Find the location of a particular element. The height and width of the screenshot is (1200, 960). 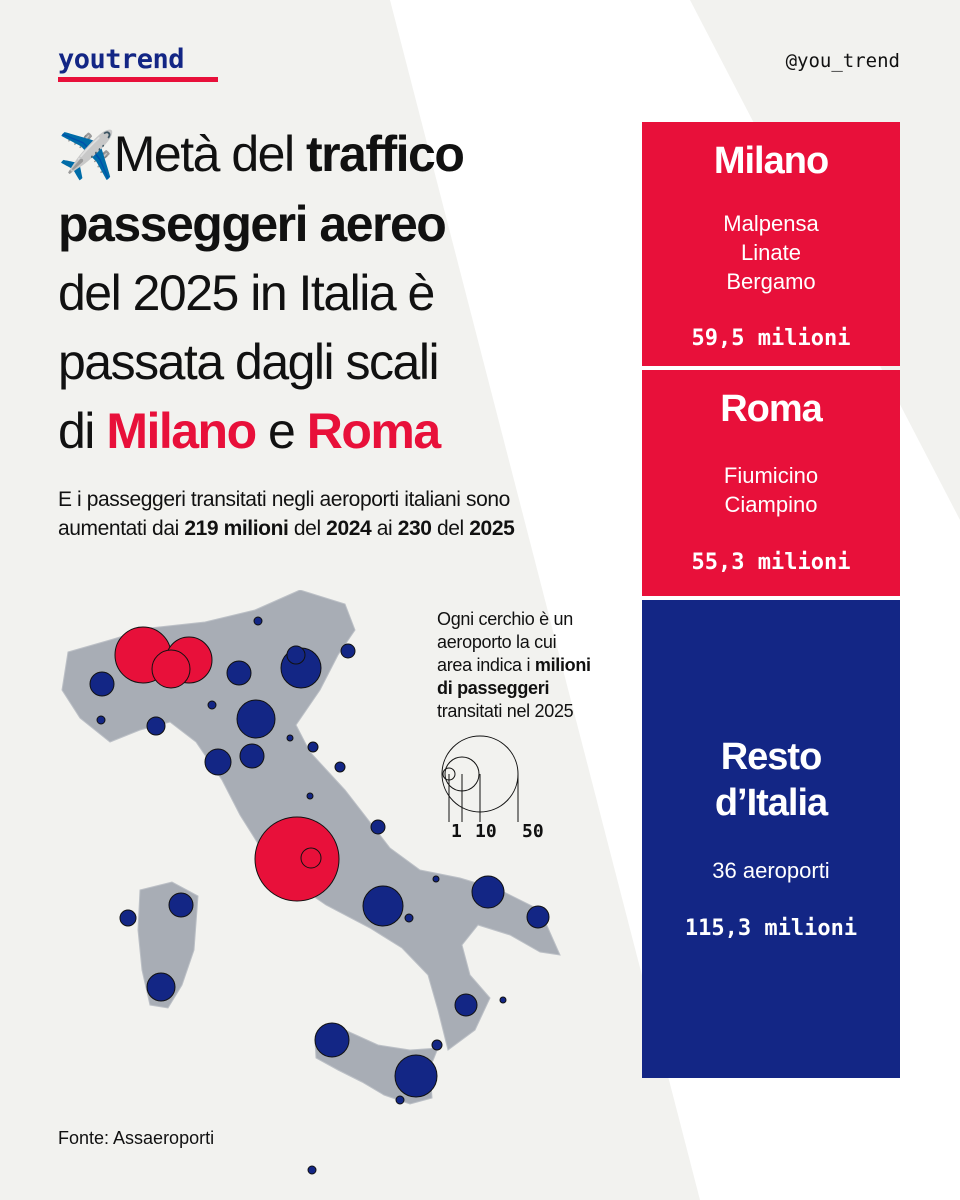

resto-airports: 36 aeroporti is located at coordinates (771, 870).